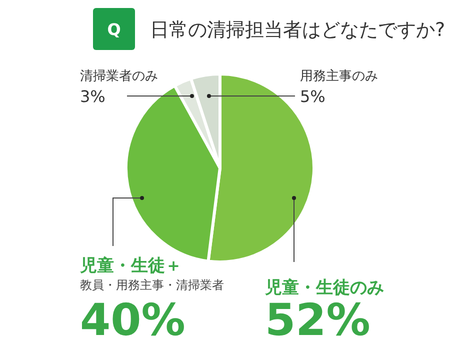 The height and width of the screenshot is (345, 470). What do you see at coordinates (133, 320) in the screenshot?
I see `data-label: 40%` at bounding box center [133, 320].